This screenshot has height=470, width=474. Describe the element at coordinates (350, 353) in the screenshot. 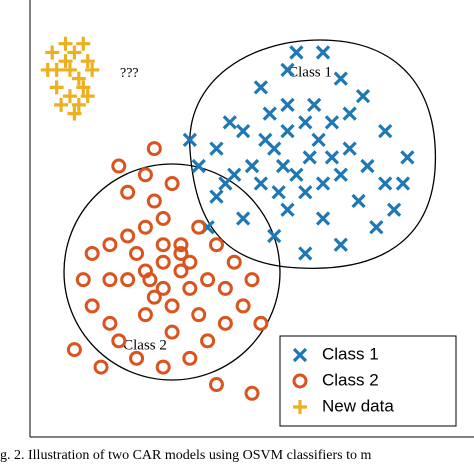

I see `legend-label: Class 1` at that location.